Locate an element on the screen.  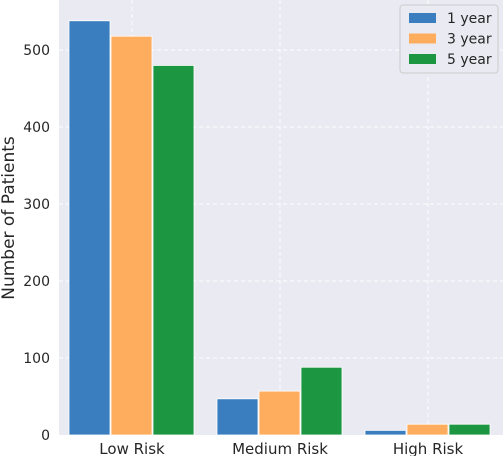
y-tick-label: 500 is located at coordinates (36, 51).